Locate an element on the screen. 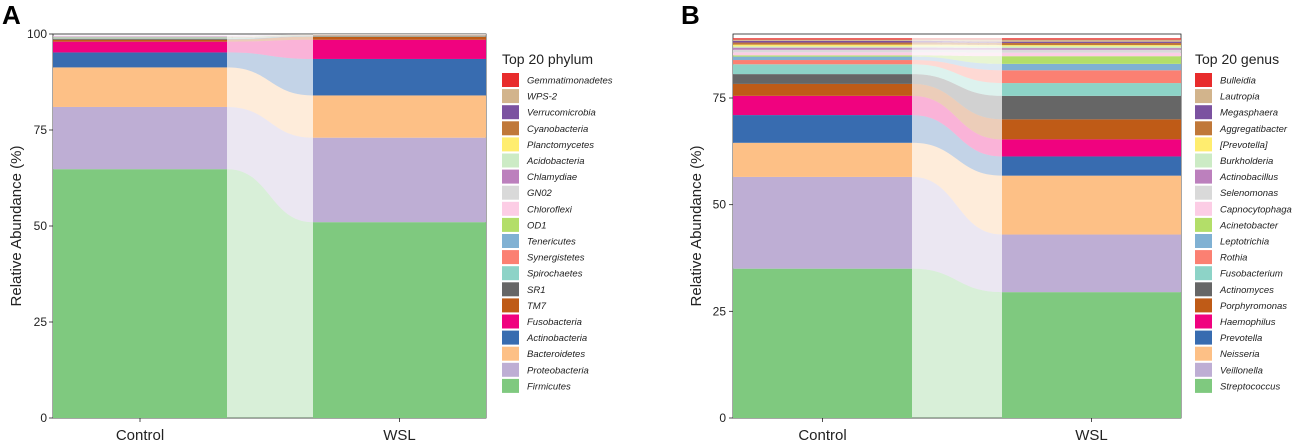 This screenshot has width=1299, height=440. panel-a-bar-control-actinobacteria is located at coordinates (140, 60).